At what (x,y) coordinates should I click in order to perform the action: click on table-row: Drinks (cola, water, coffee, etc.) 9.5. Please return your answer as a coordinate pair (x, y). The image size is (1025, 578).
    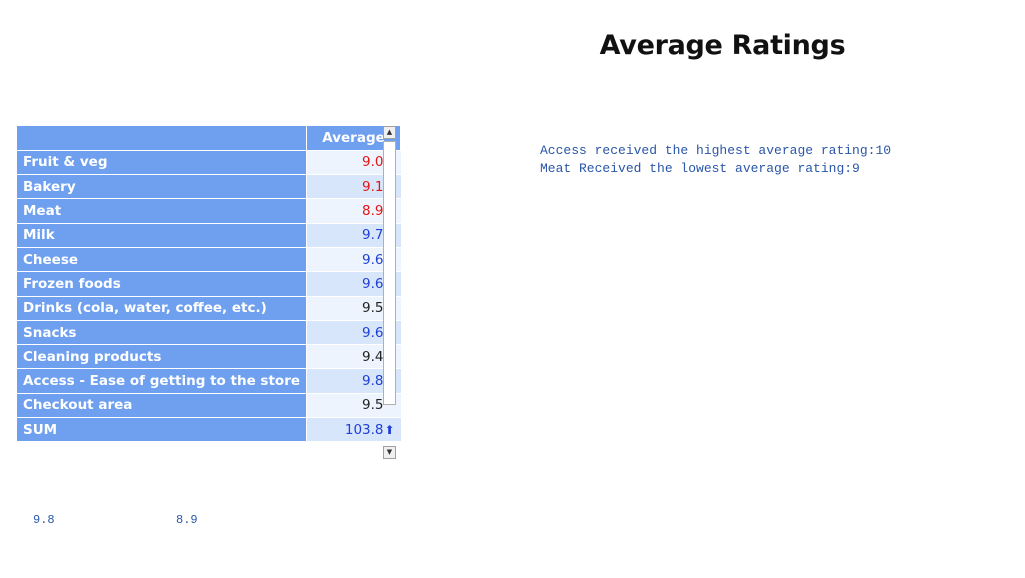
    Looking at the image, I should click on (209, 308).